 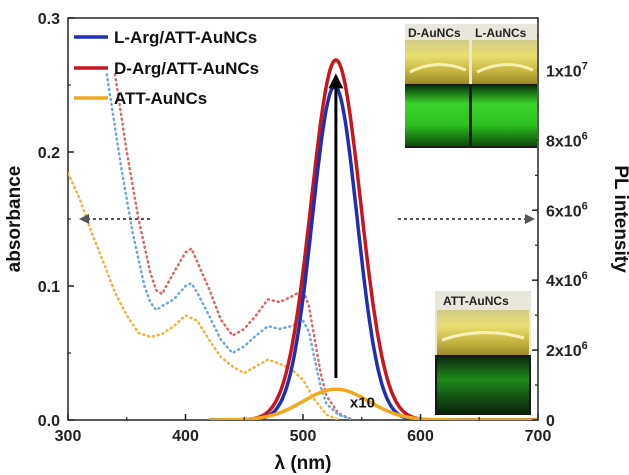 What do you see at coordinates (303, 436) in the screenshot?
I see `x-tick-label: 500` at bounding box center [303, 436].